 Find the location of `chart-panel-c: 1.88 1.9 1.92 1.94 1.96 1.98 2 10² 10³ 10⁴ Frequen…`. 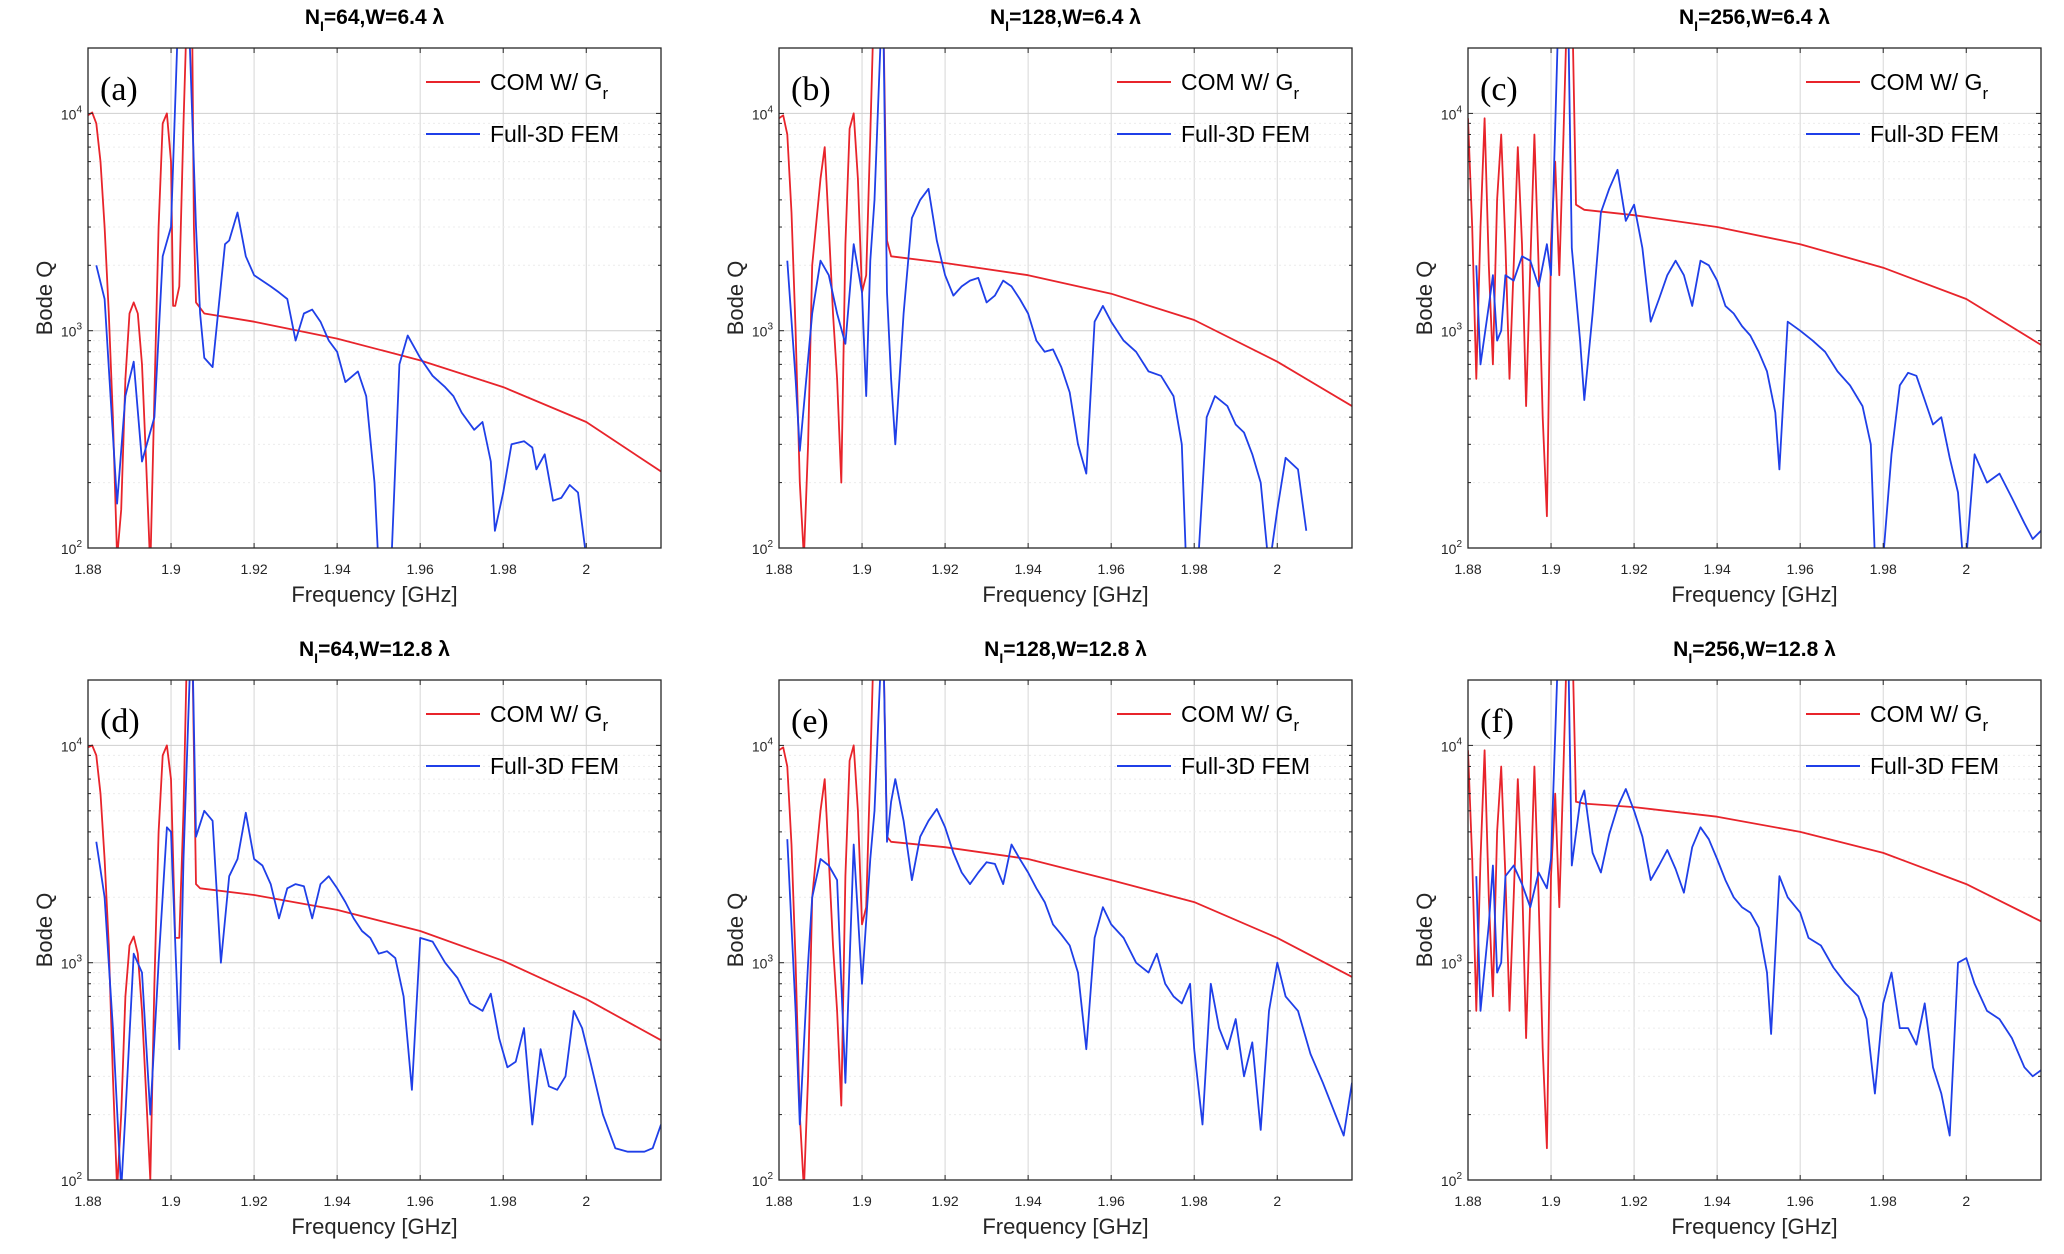

chart-panel-c: 1.88 1.9 1.92 1.94 1.96 1.98 2 10² 10³ 10⁴ Frequen… is located at coordinates (1727, 306).